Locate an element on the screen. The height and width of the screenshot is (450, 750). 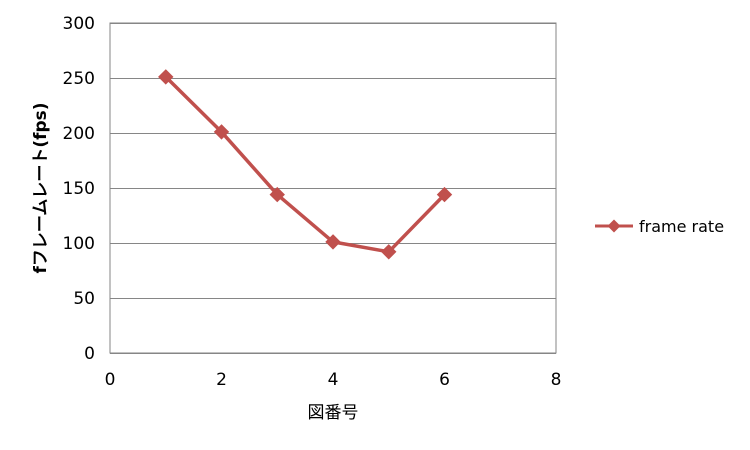
x-tick-label-4: 8 is located at coordinates (556, 380).